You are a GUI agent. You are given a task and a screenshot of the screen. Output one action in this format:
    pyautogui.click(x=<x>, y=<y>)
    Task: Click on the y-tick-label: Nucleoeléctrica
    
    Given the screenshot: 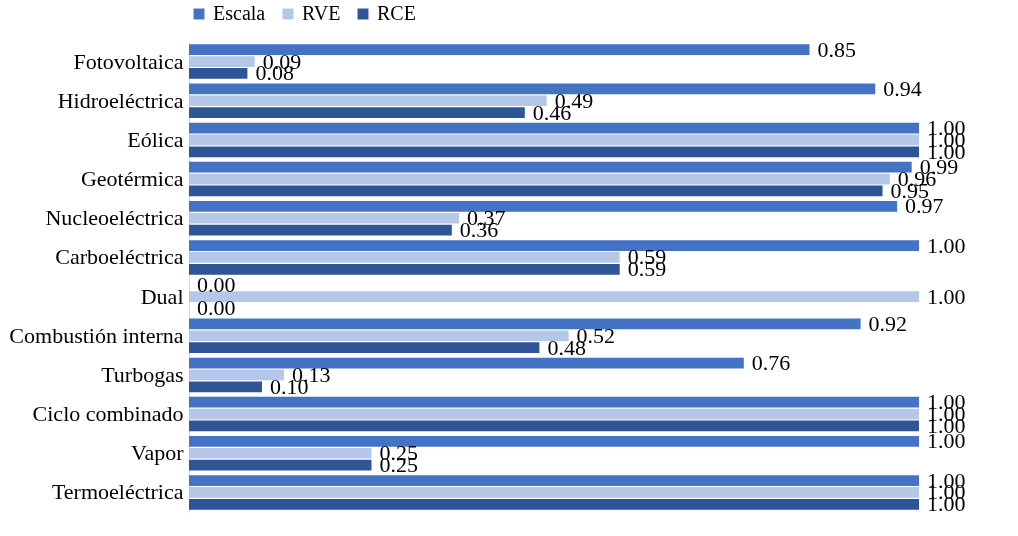 What is the action you would take?
    pyautogui.click(x=114, y=218)
    